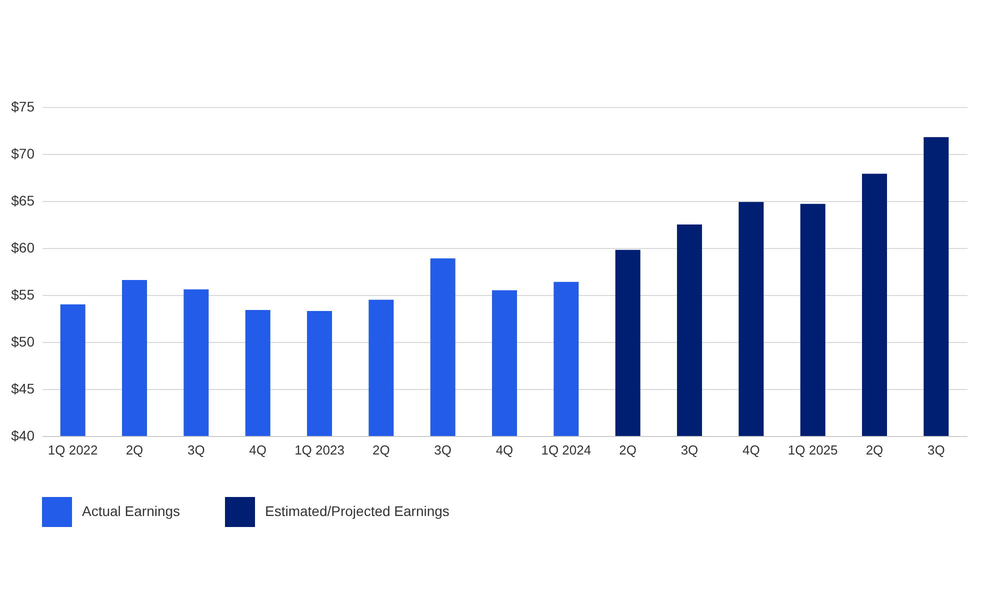 The width and height of the screenshot is (1000, 600). I want to click on y-tick-label: $55, so click(23, 294).